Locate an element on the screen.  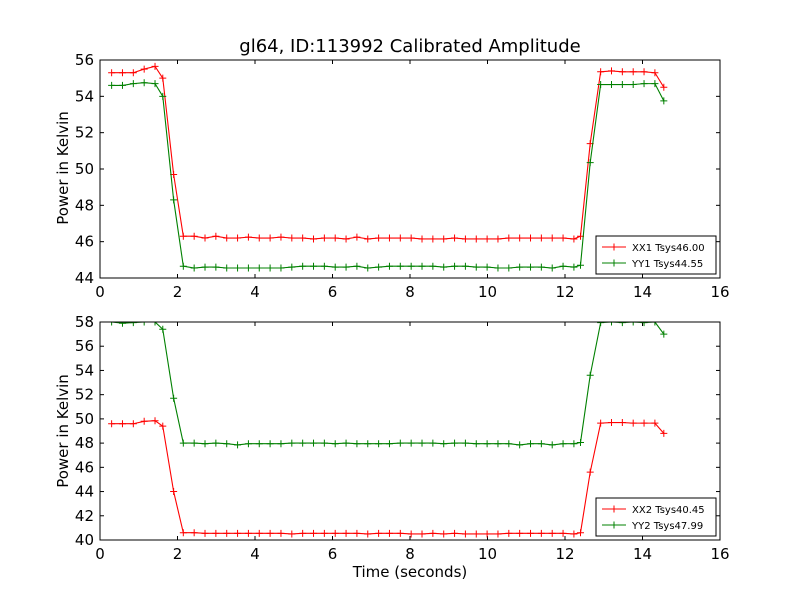
bottom-y-tick-label: 42 is located at coordinates (84, 516).